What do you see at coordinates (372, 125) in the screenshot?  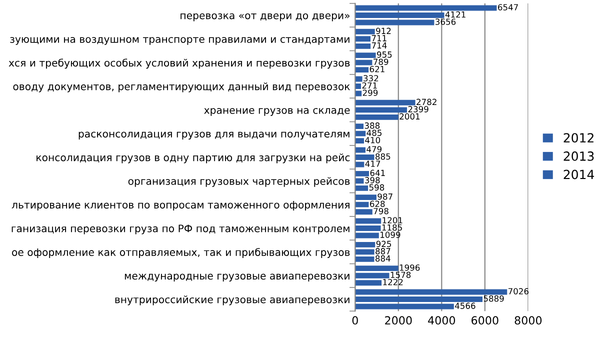 I see `data-label: 388` at bounding box center [372, 125].